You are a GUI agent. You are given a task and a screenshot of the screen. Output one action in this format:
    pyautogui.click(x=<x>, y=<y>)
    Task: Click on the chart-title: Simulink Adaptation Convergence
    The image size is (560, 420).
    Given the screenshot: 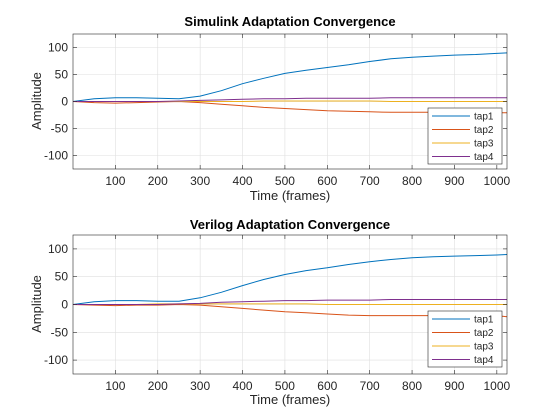 What is the action you would take?
    pyautogui.click(x=289, y=21)
    